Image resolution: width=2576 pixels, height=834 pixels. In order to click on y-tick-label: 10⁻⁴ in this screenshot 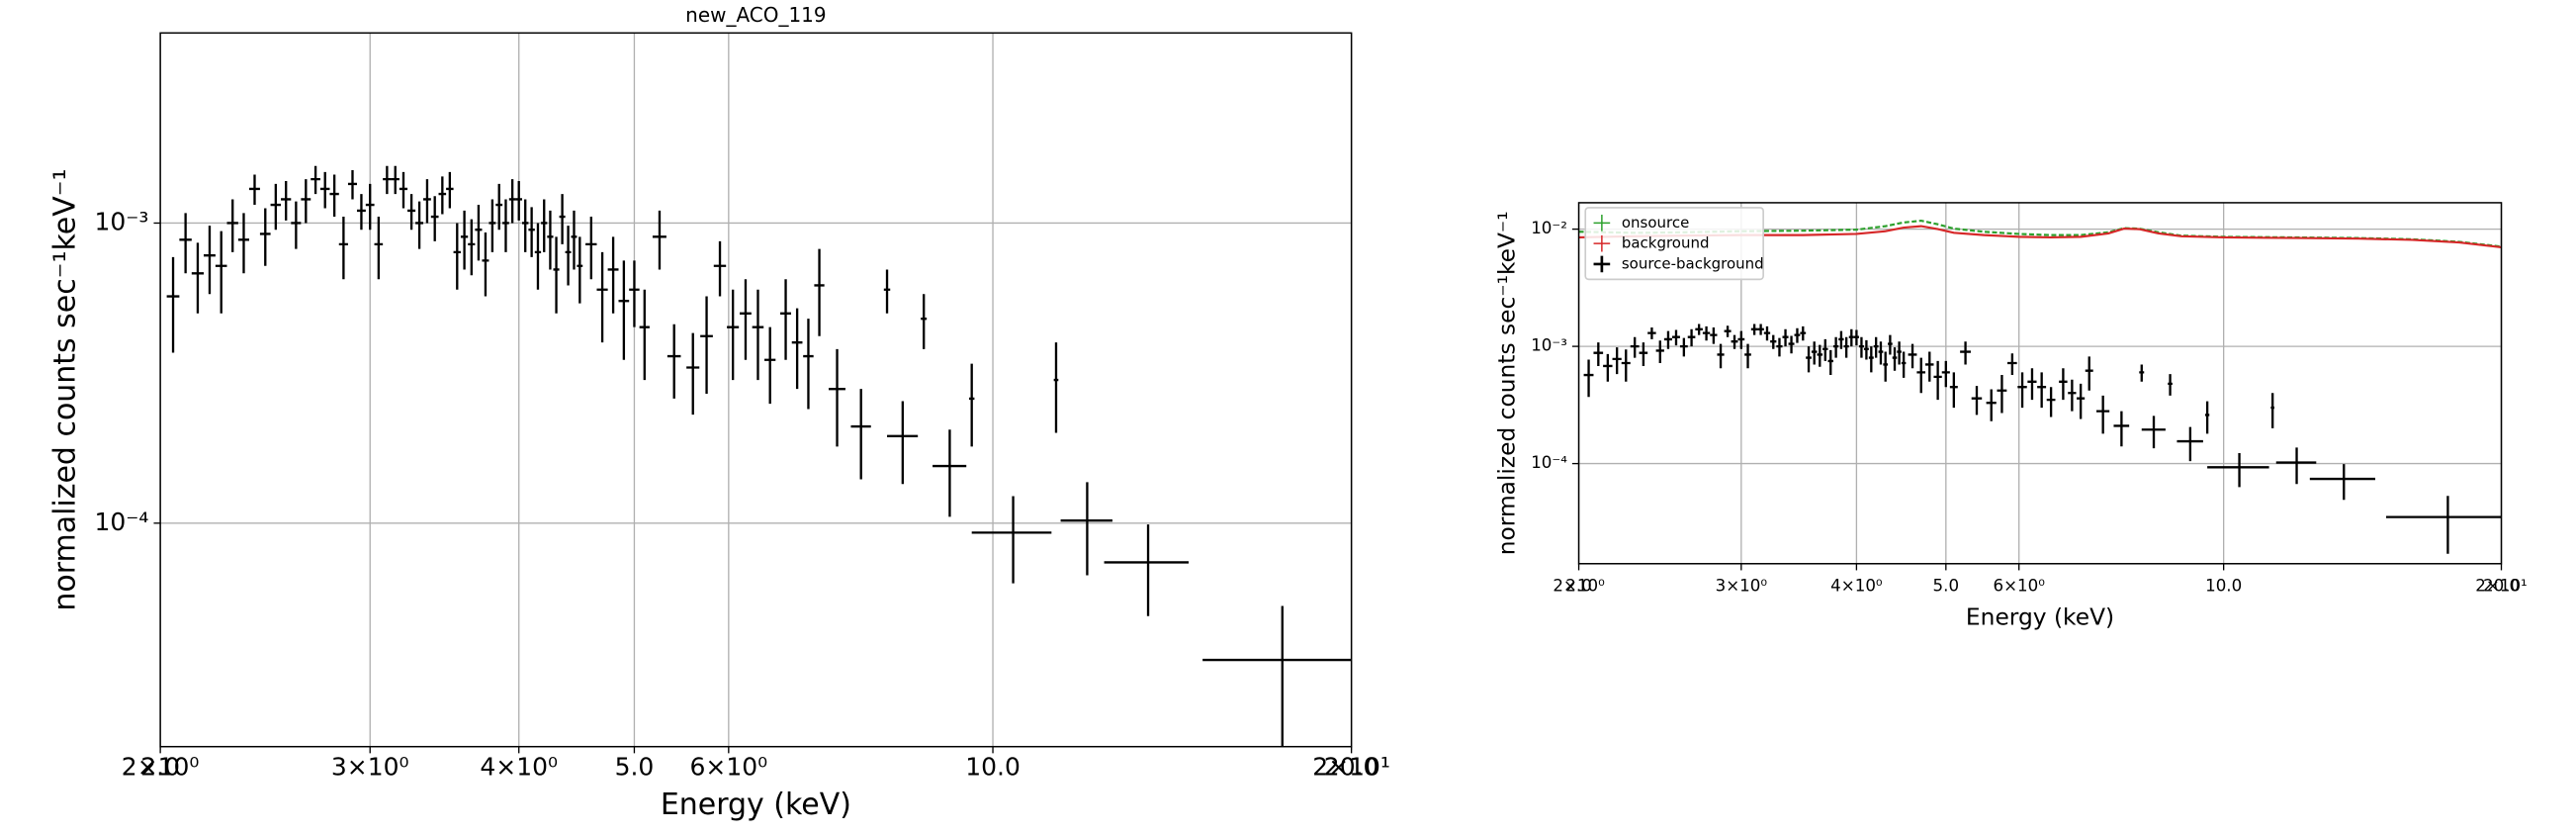, I will do `click(121, 522)`.